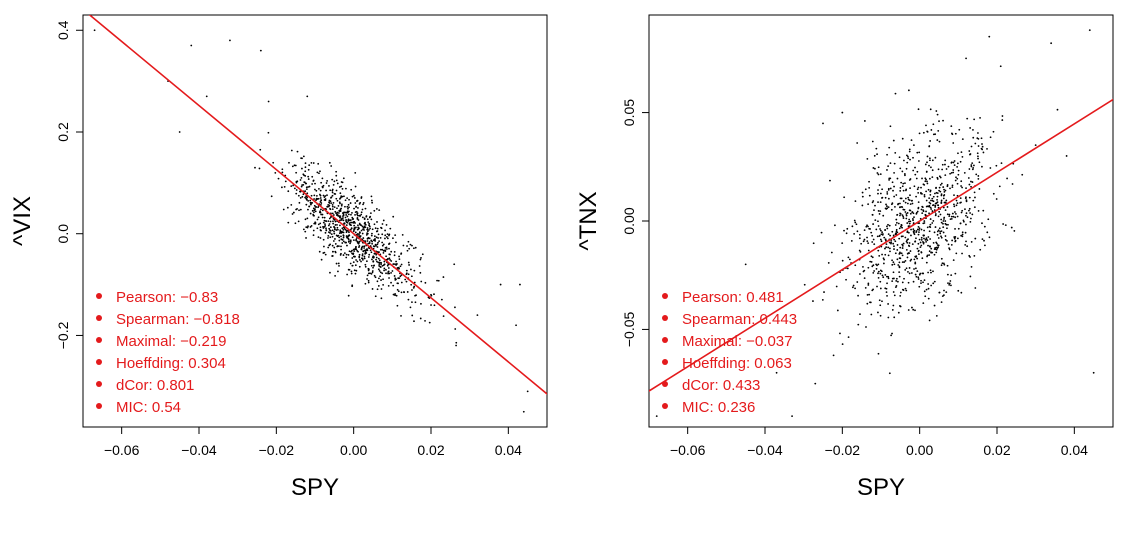 The width and height of the screenshot is (1132, 552). What do you see at coordinates (315, 487) in the screenshot?
I see `x-axis-title: SPY` at bounding box center [315, 487].